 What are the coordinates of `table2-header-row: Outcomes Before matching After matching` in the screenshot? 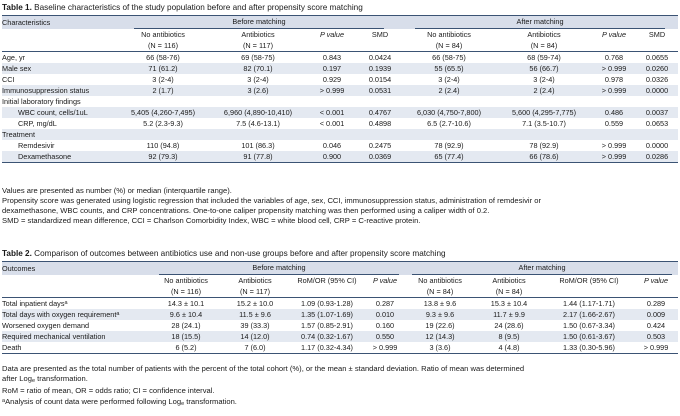 It's located at (340, 268).